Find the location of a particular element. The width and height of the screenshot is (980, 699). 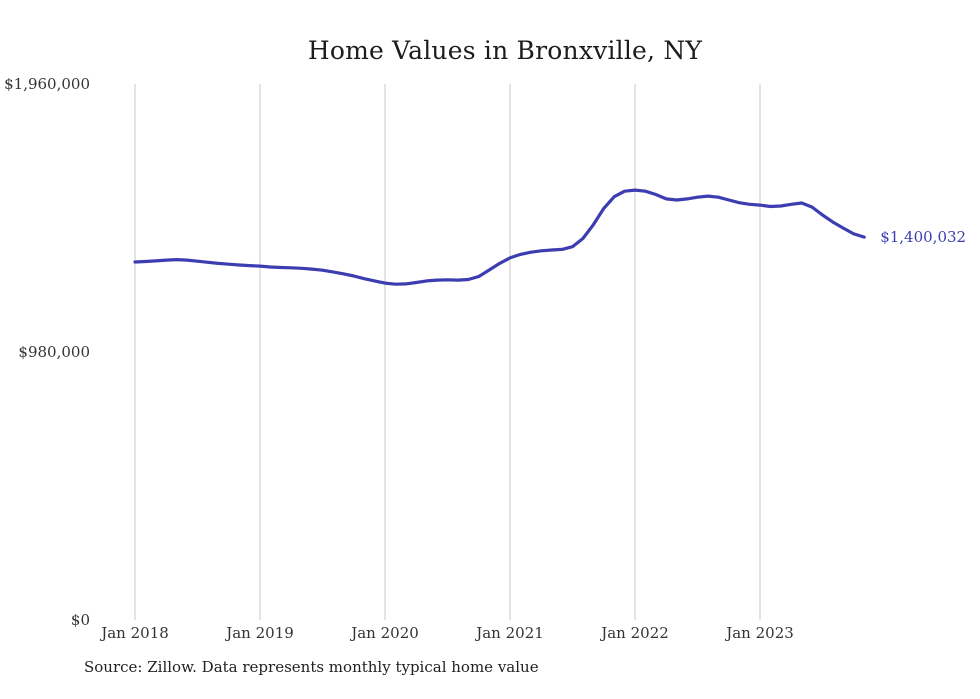

x-axis-tick-label: Jan 2022 is located at coordinates (634, 633).